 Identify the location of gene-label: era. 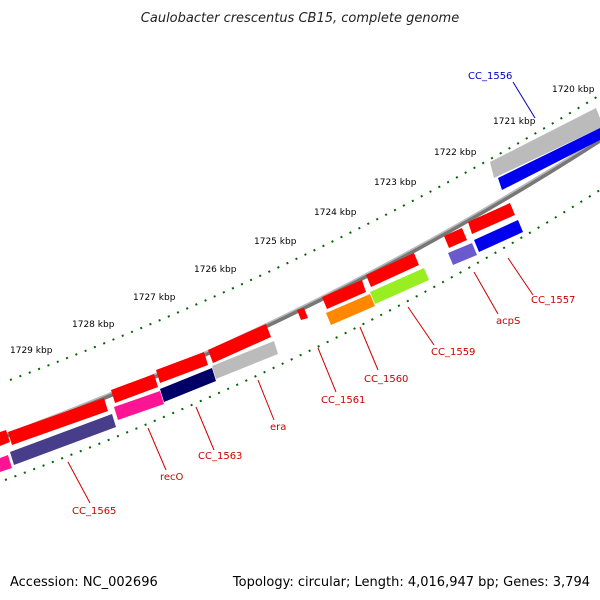
(278, 427).